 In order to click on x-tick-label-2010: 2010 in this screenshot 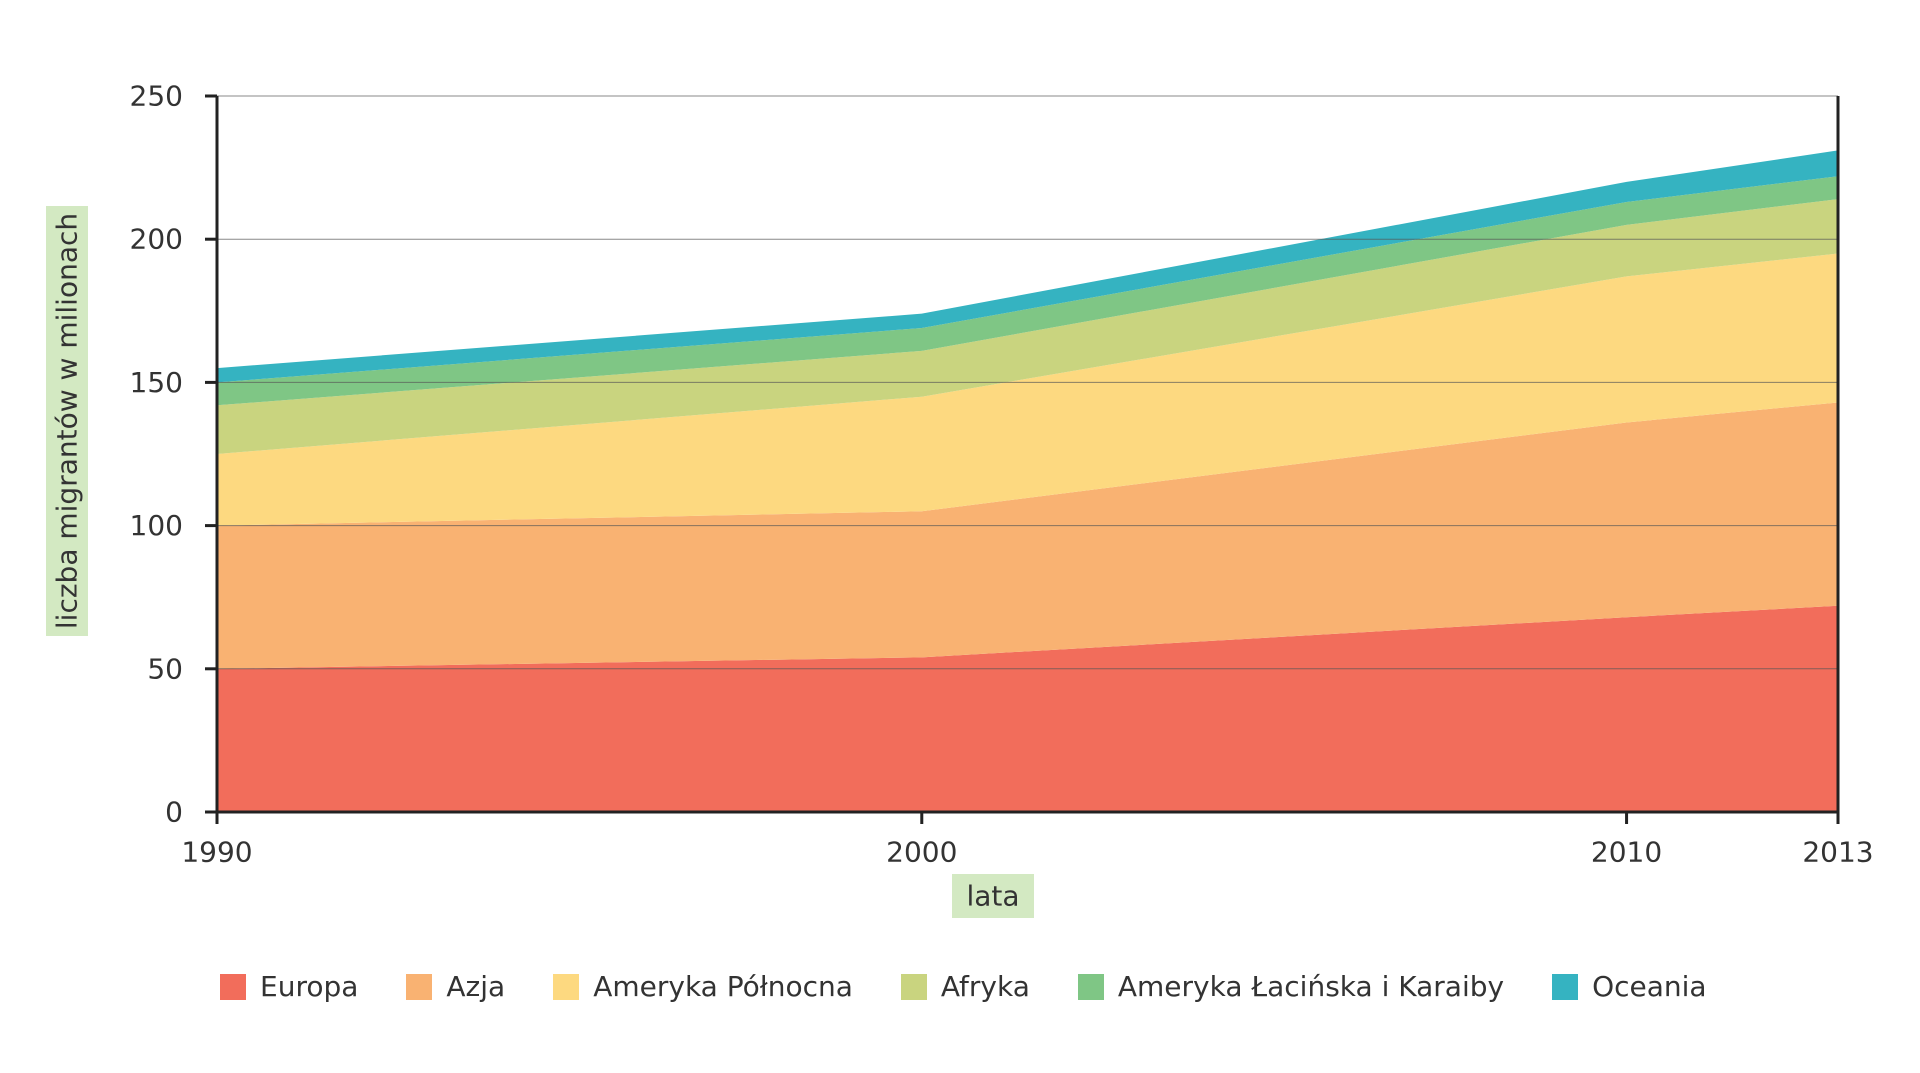, I will do `click(1626, 852)`.